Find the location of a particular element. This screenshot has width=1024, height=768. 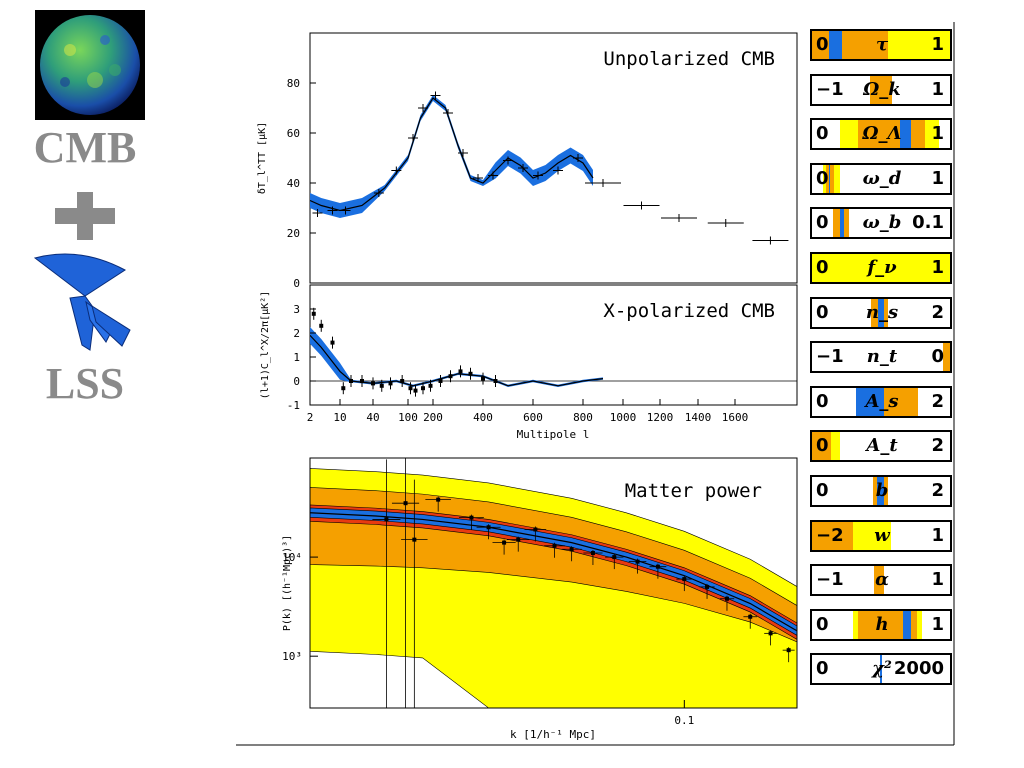

te-panel-frame is located at coordinates (553, 345).